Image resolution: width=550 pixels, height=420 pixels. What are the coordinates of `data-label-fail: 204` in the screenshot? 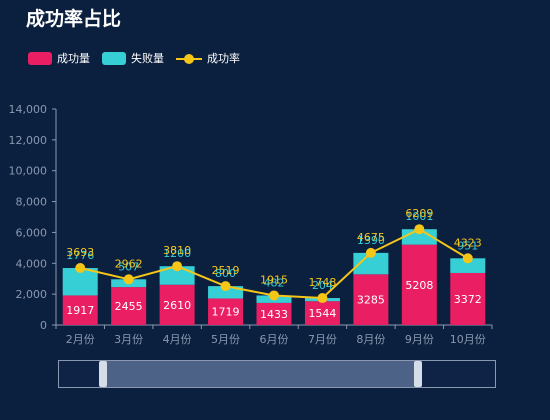 It's located at (322, 285).